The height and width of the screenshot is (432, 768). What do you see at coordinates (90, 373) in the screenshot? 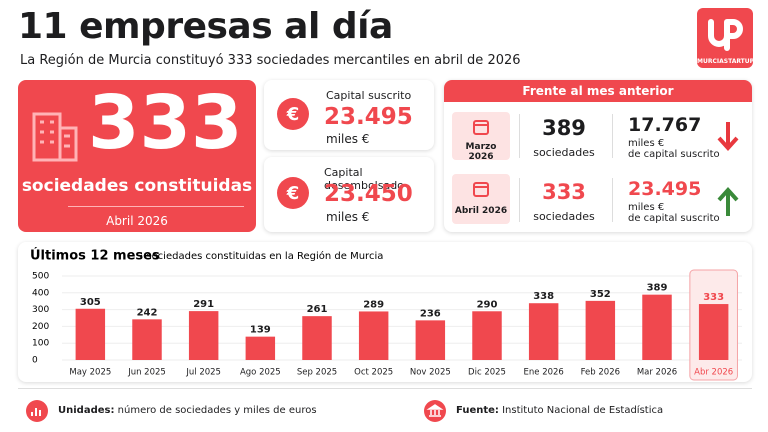
I see `x-tick-label: May 2025` at bounding box center [90, 373].